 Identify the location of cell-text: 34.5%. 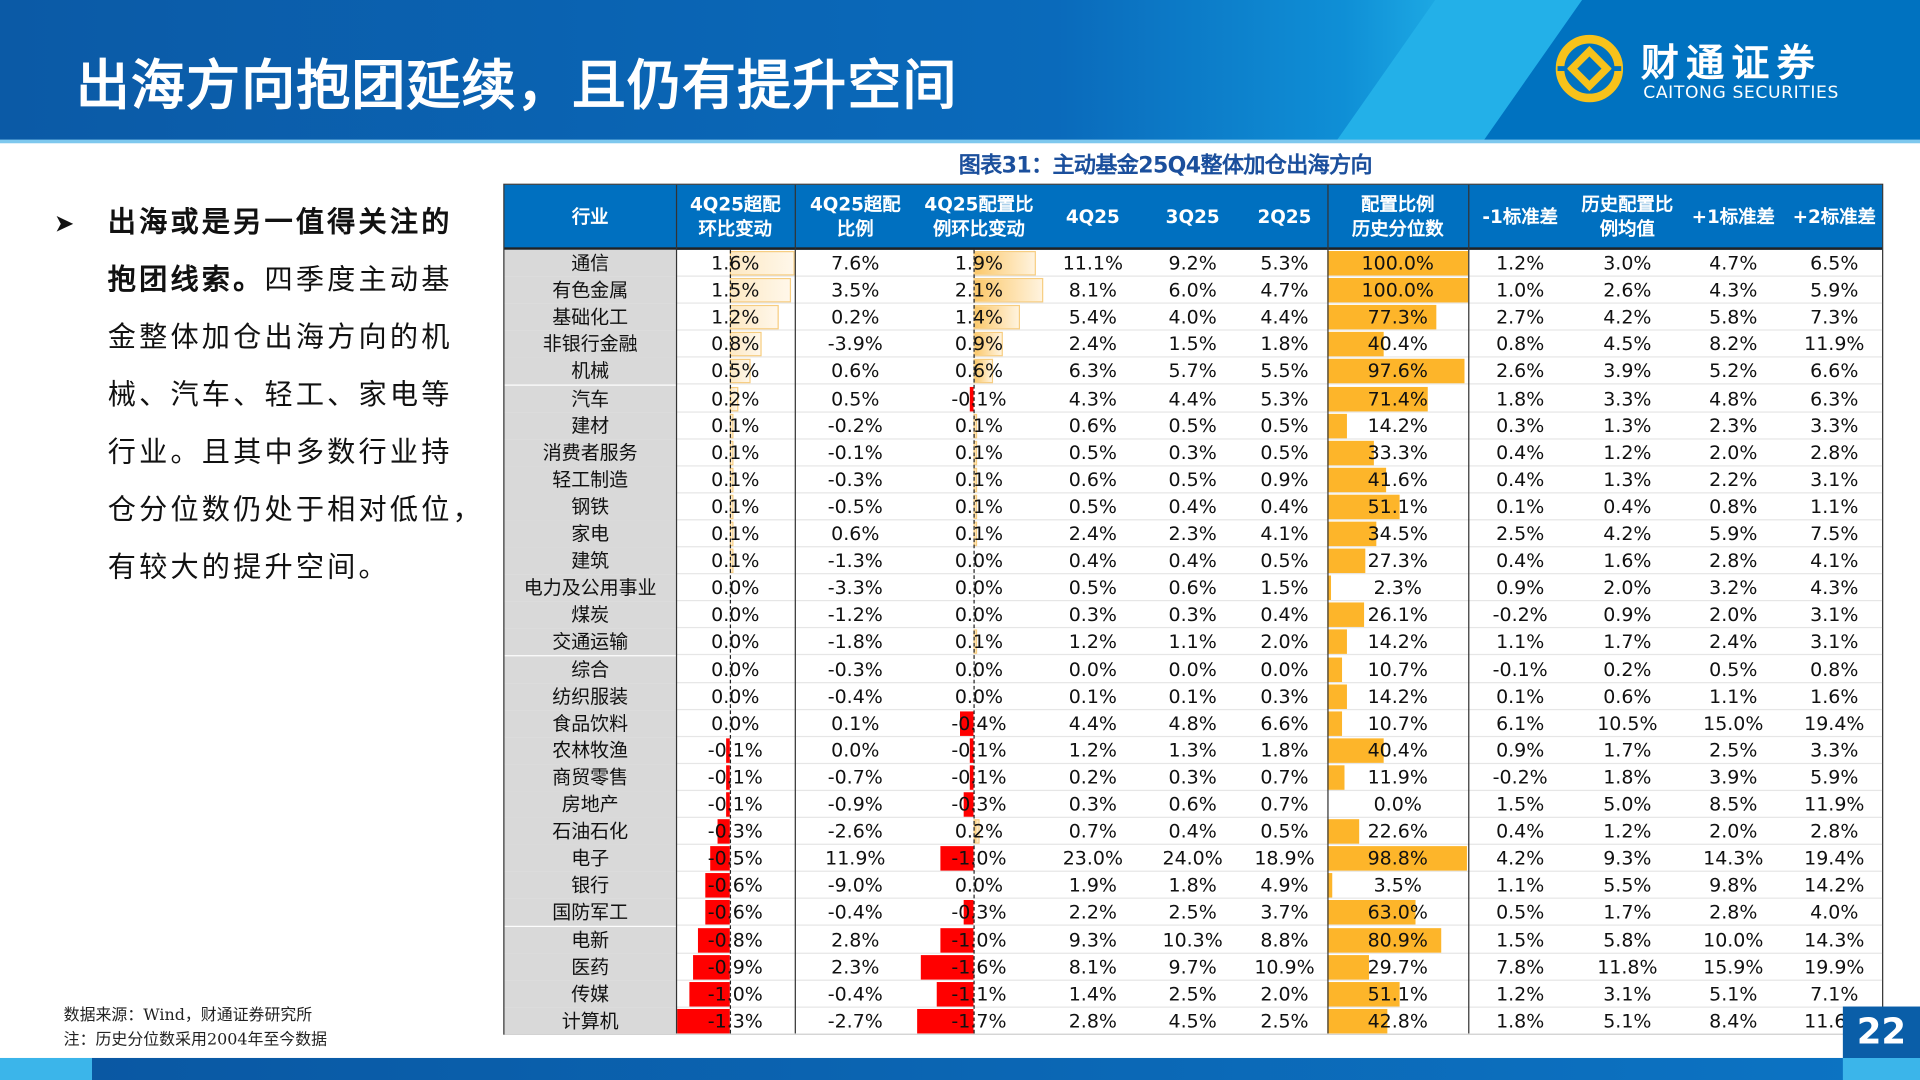
(1397, 533).